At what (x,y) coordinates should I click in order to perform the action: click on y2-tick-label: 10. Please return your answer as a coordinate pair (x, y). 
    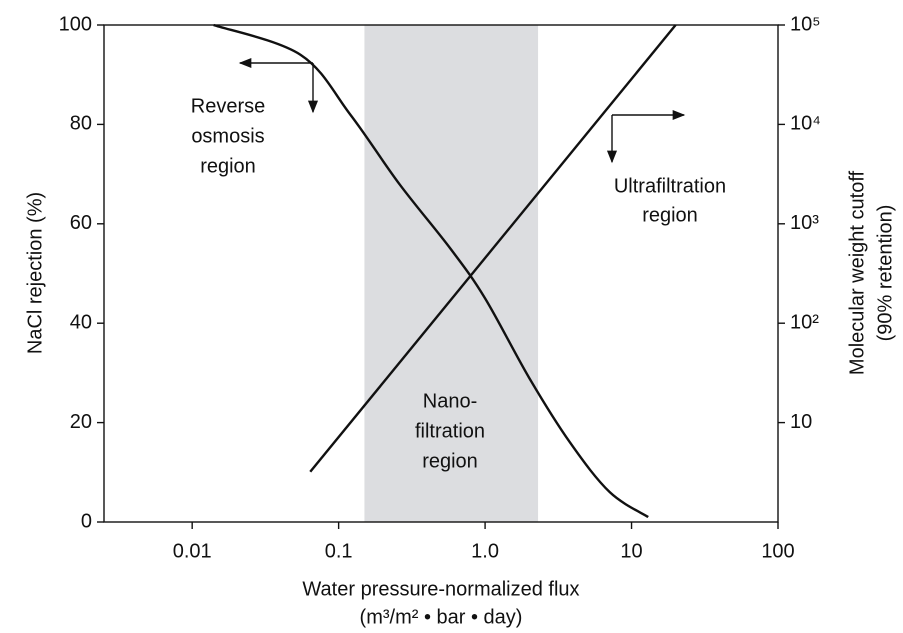
    Looking at the image, I should click on (801, 422).